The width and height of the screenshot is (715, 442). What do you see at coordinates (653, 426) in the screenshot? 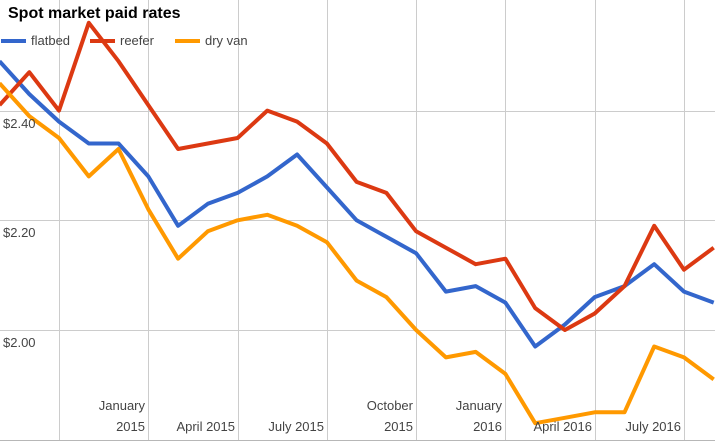
I see `x-axis-tick-label: July 2016` at bounding box center [653, 426].